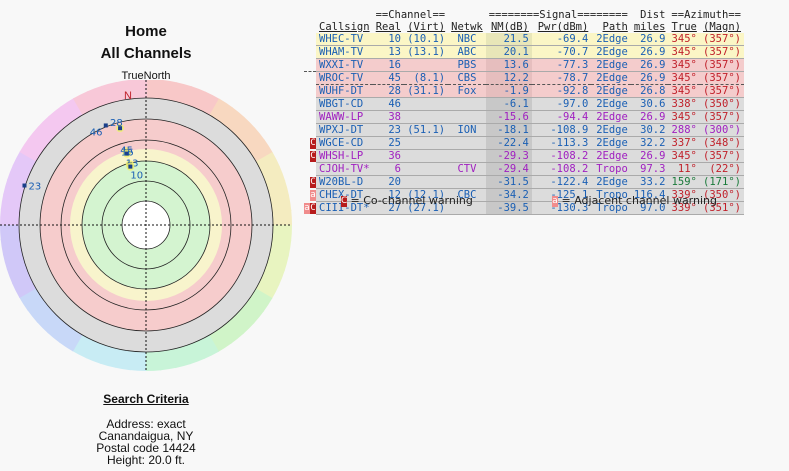  I want to click on callsign-cell: WAWW-LP, so click(344, 117).